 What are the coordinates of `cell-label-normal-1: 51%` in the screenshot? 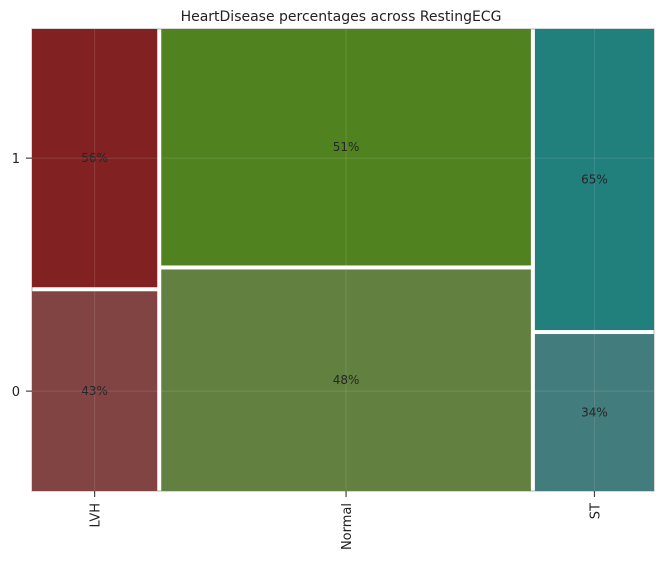 It's located at (346, 147).